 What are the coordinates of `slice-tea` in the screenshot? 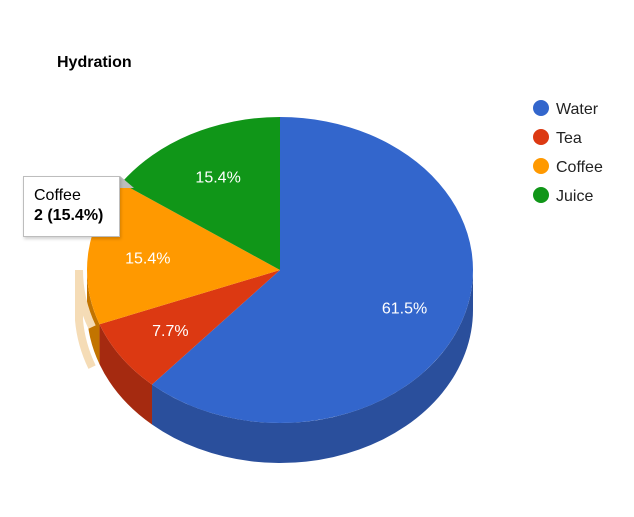 It's located at (189, 327).